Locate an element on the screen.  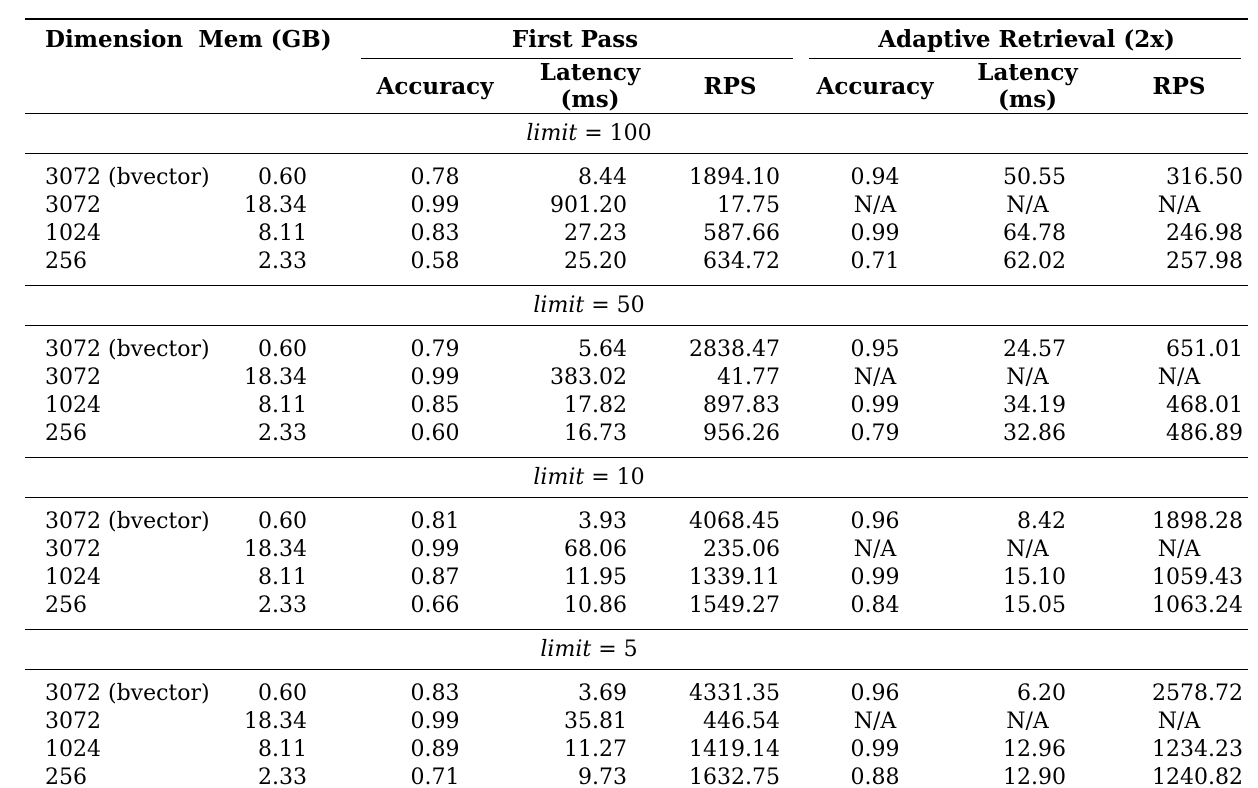
value-cell: 0.94 is located at coordinates (875, 177).